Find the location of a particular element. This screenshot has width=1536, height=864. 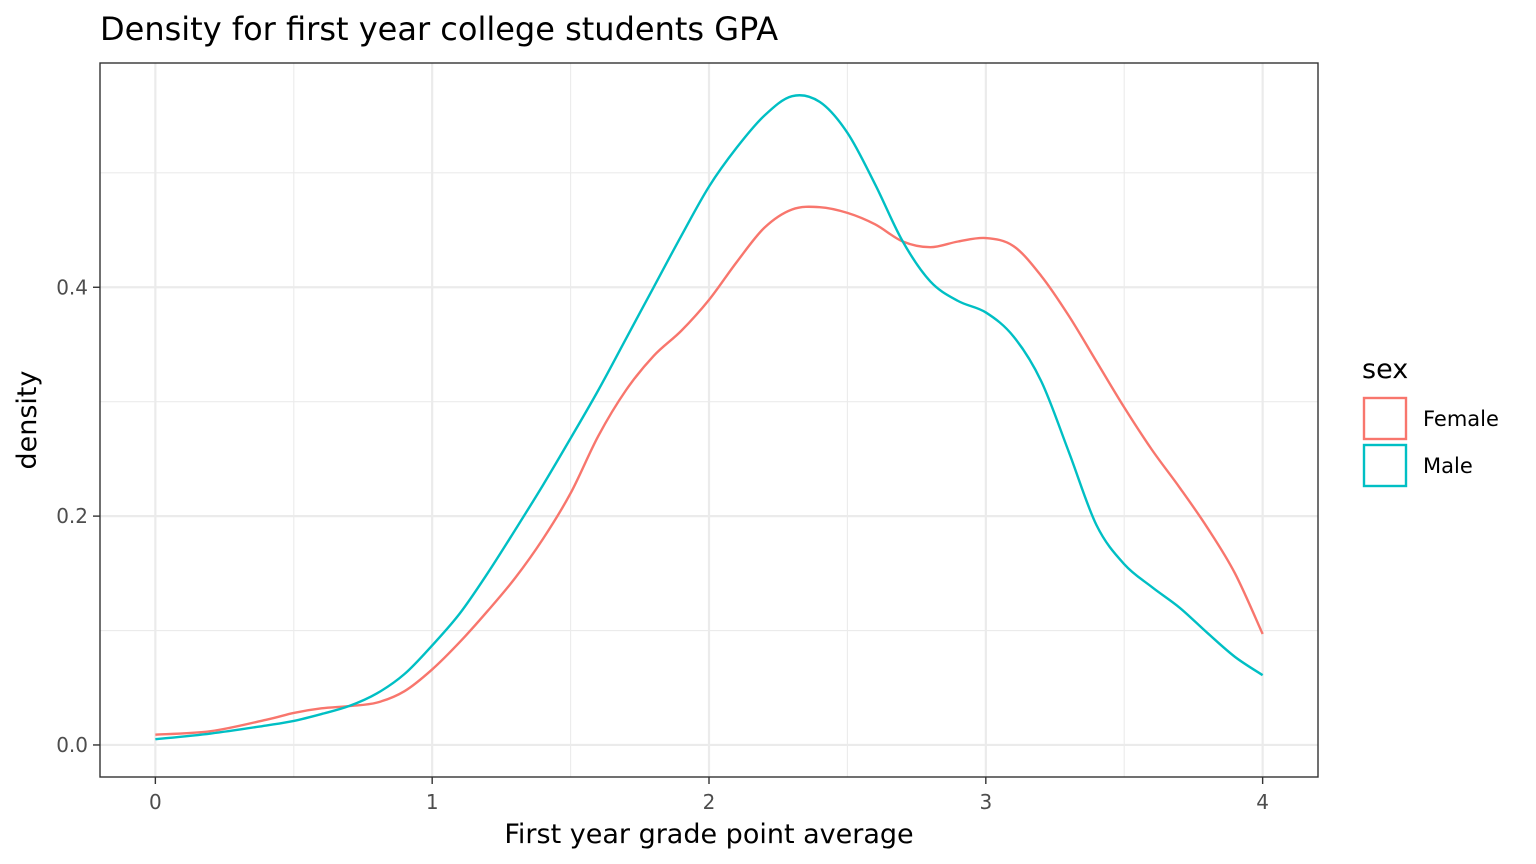

legend-key-male is located at coordinates (1385, 465).